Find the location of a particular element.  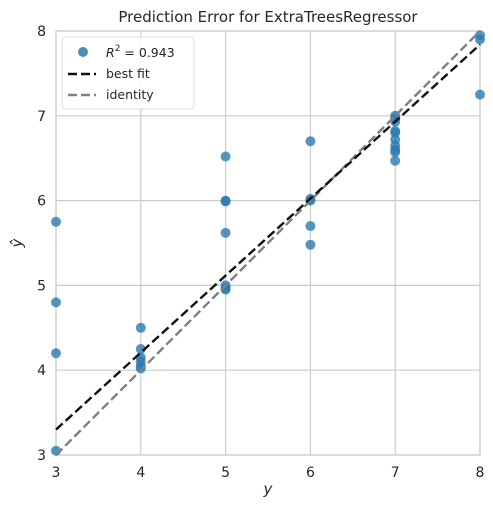

x-tick-label: 4 is located at coordinates (140, 473).